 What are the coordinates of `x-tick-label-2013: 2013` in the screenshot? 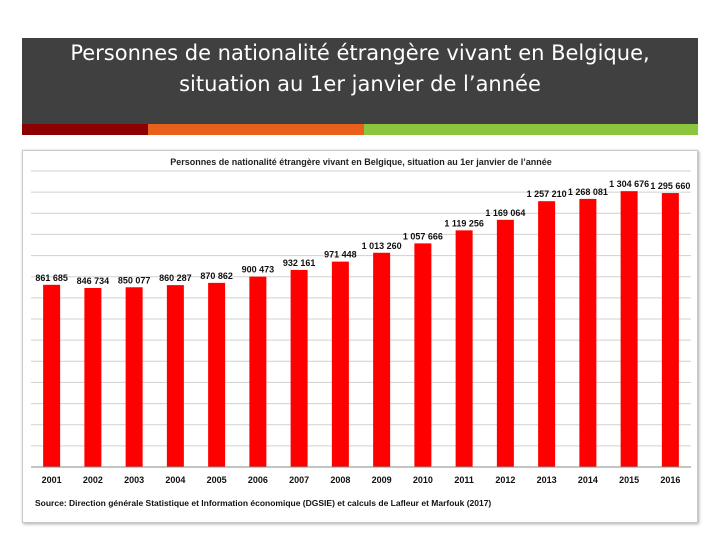 It's located at (547, 480).